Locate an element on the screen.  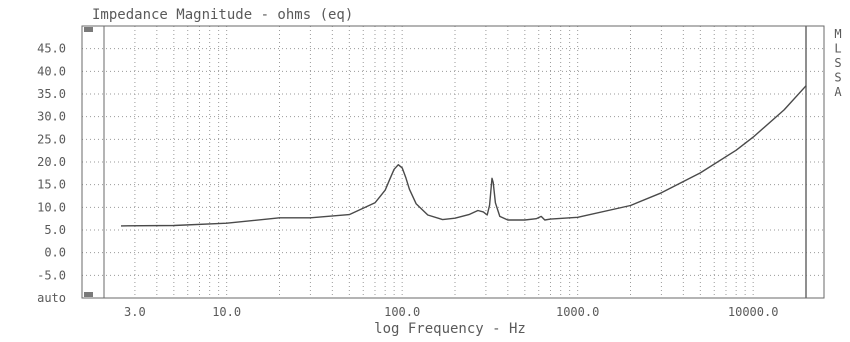
side-label: L is located at coordinates (837, 49).